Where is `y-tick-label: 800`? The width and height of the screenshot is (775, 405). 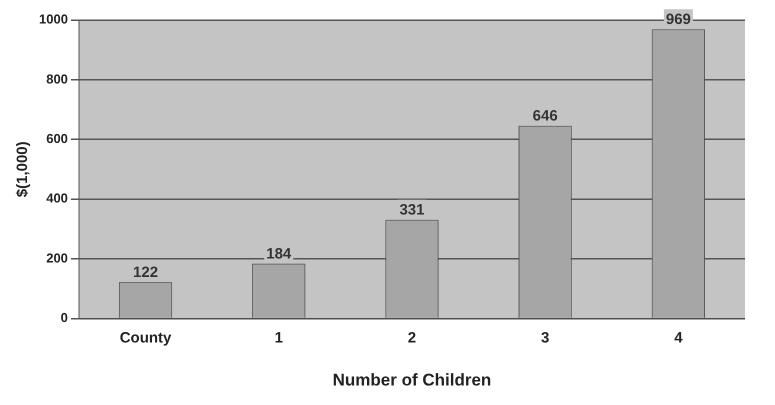
y-tick-label: 800 is located at coordinates (57, 78).